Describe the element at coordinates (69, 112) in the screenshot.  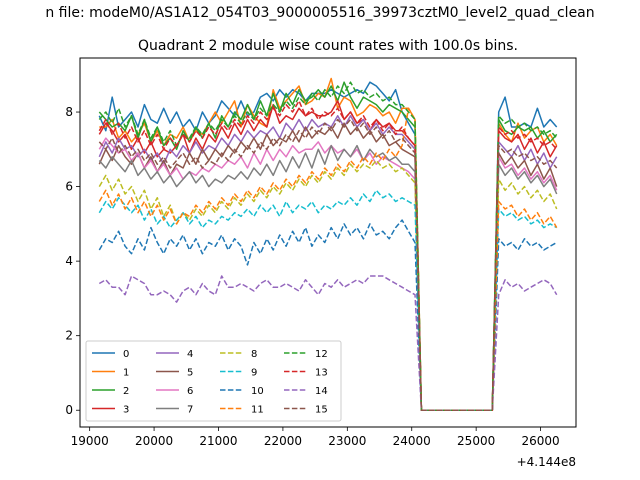
I see `y-tick-label: 8` at that location.